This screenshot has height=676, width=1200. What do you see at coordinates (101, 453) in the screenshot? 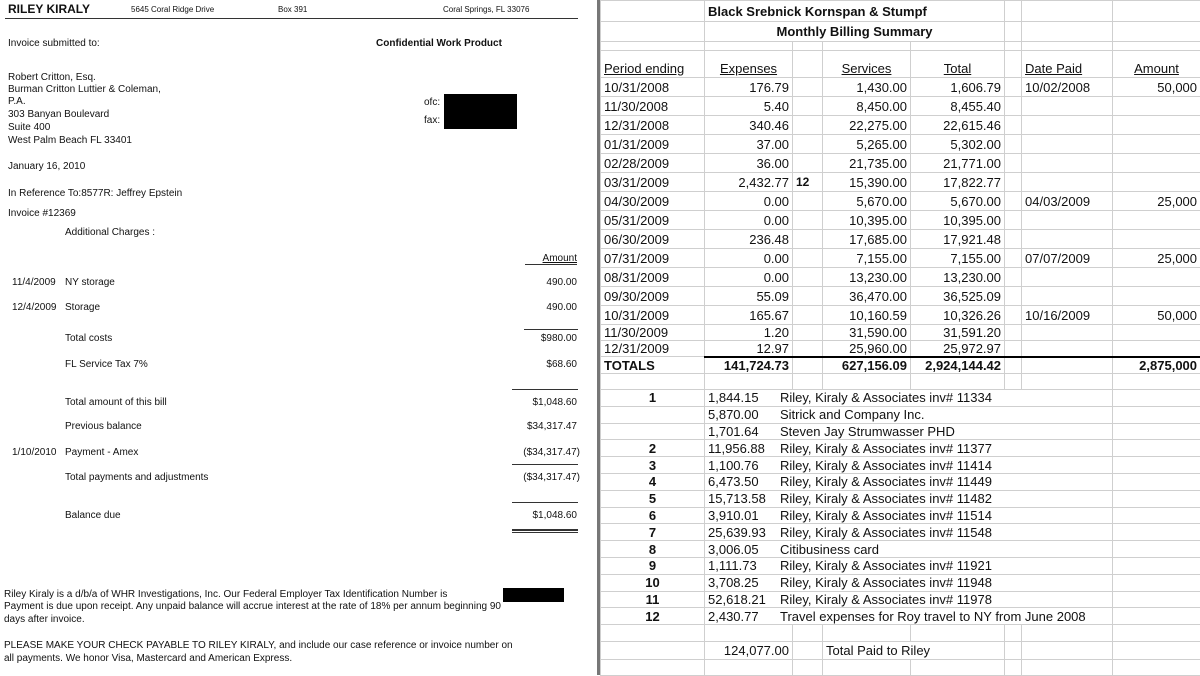
I see `payment-label: Payment - Amex` at bounding box center [101, 453].